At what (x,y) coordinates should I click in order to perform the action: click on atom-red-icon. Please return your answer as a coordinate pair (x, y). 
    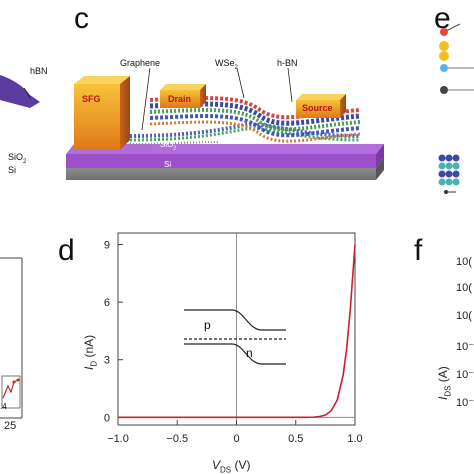
    Looking at the image, I should click on (444, 32).